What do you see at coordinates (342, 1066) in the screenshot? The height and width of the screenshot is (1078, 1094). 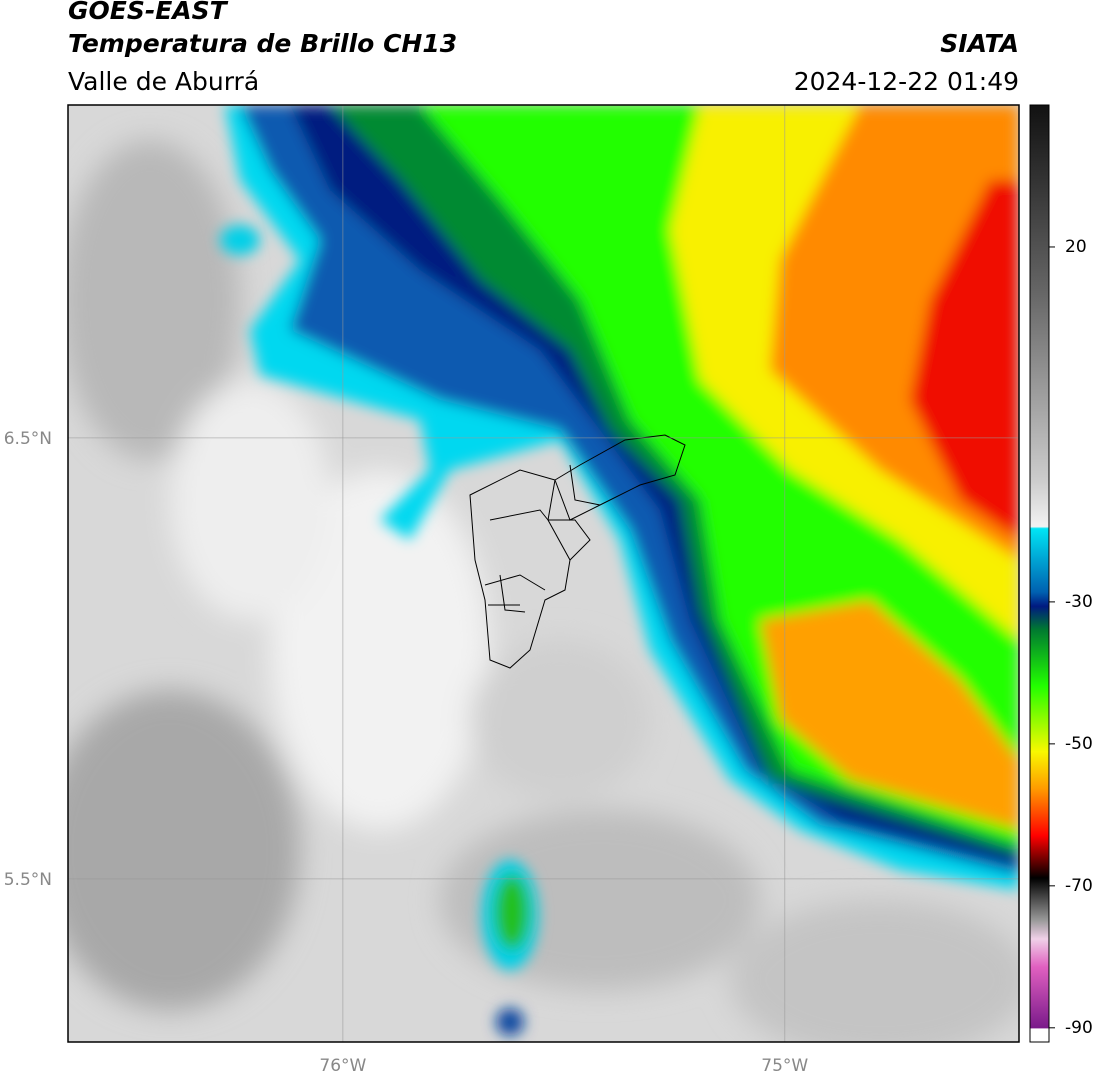 I see `x-tick-label: 76°W` at bounding box center [342, 1066].